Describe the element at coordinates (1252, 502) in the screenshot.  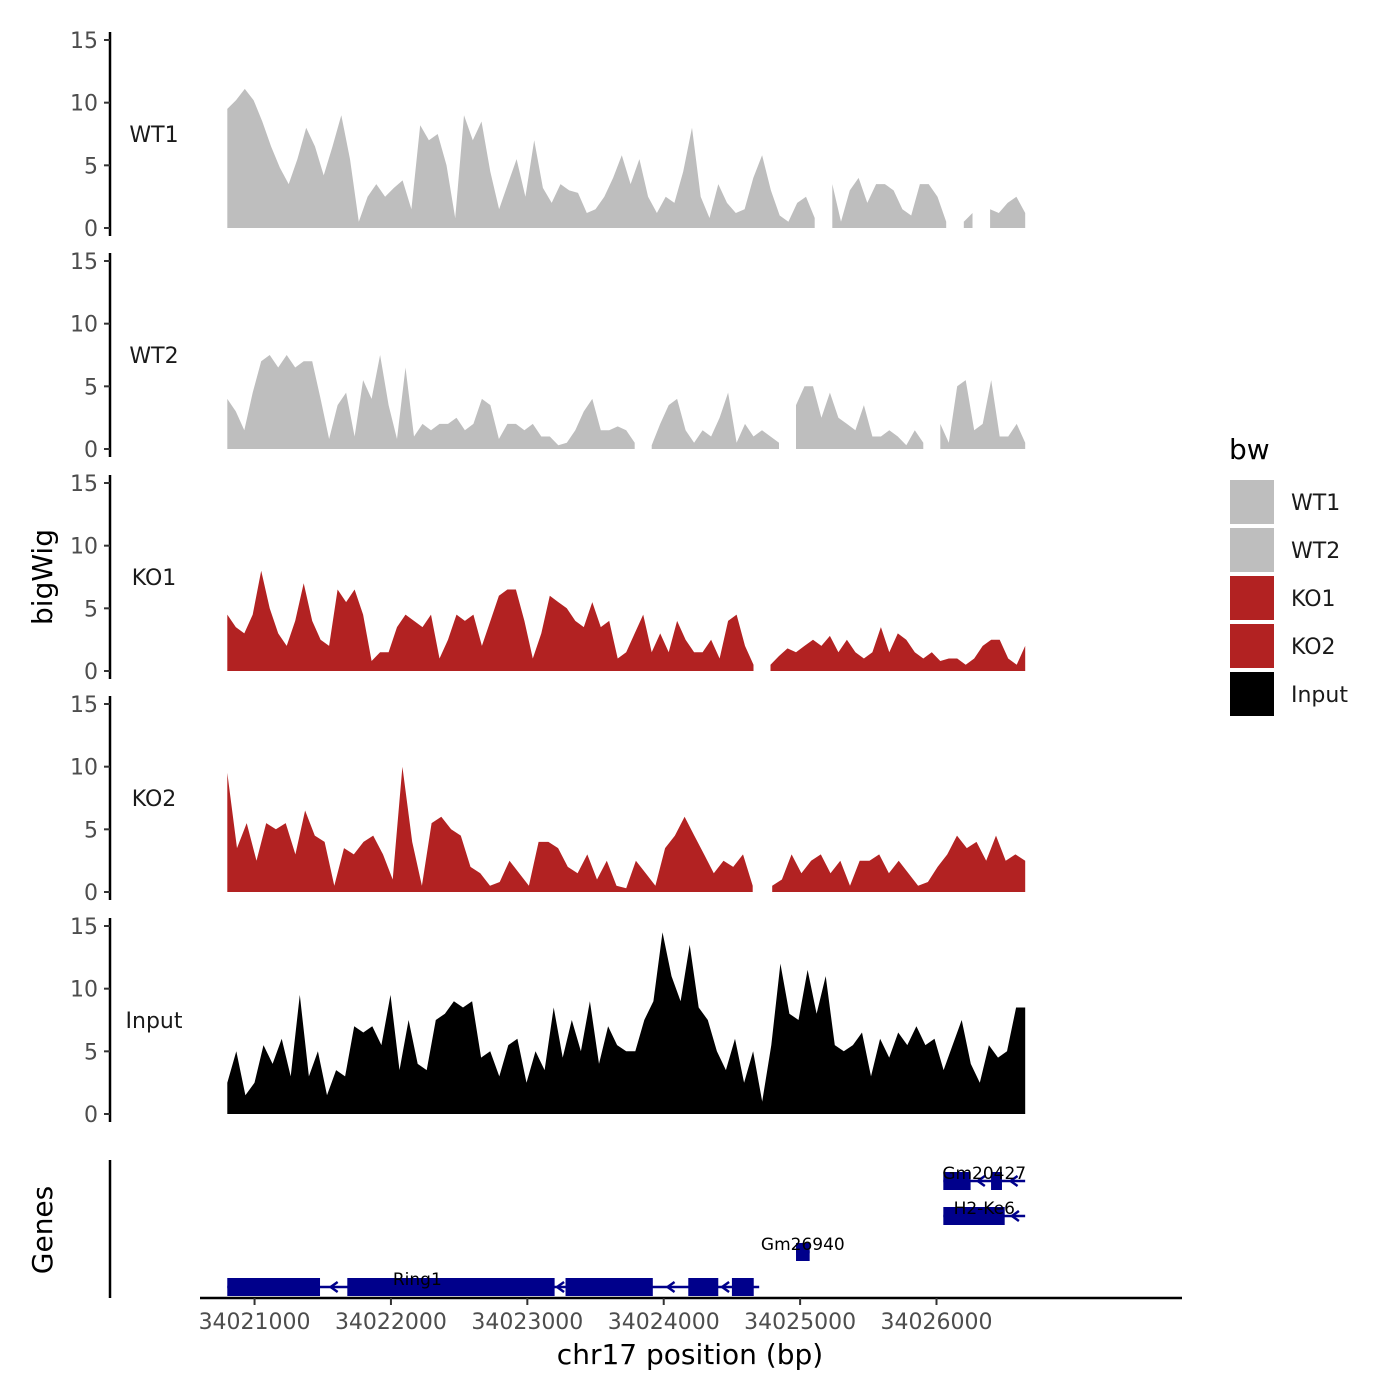
I see `legend-swatch-wt1` at that location.